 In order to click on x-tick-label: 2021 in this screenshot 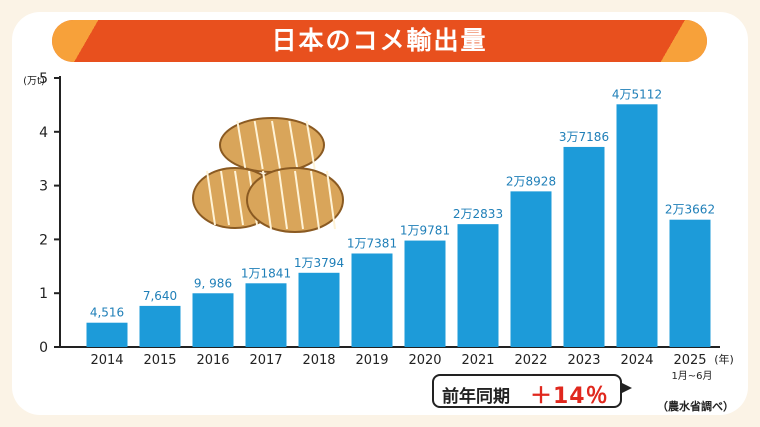, I will do `click(477, 360)`.